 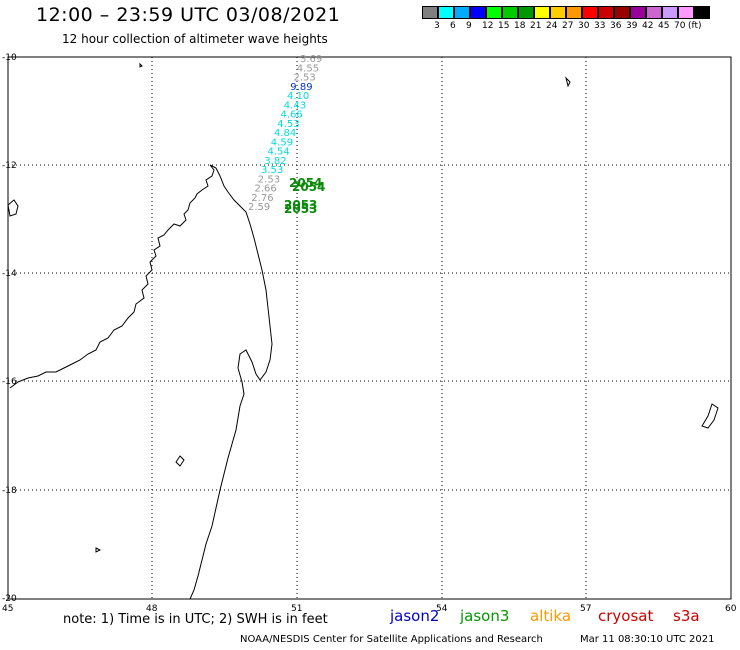 I want to click on wave-height-label: 3.82, so click(x=275, y=161).